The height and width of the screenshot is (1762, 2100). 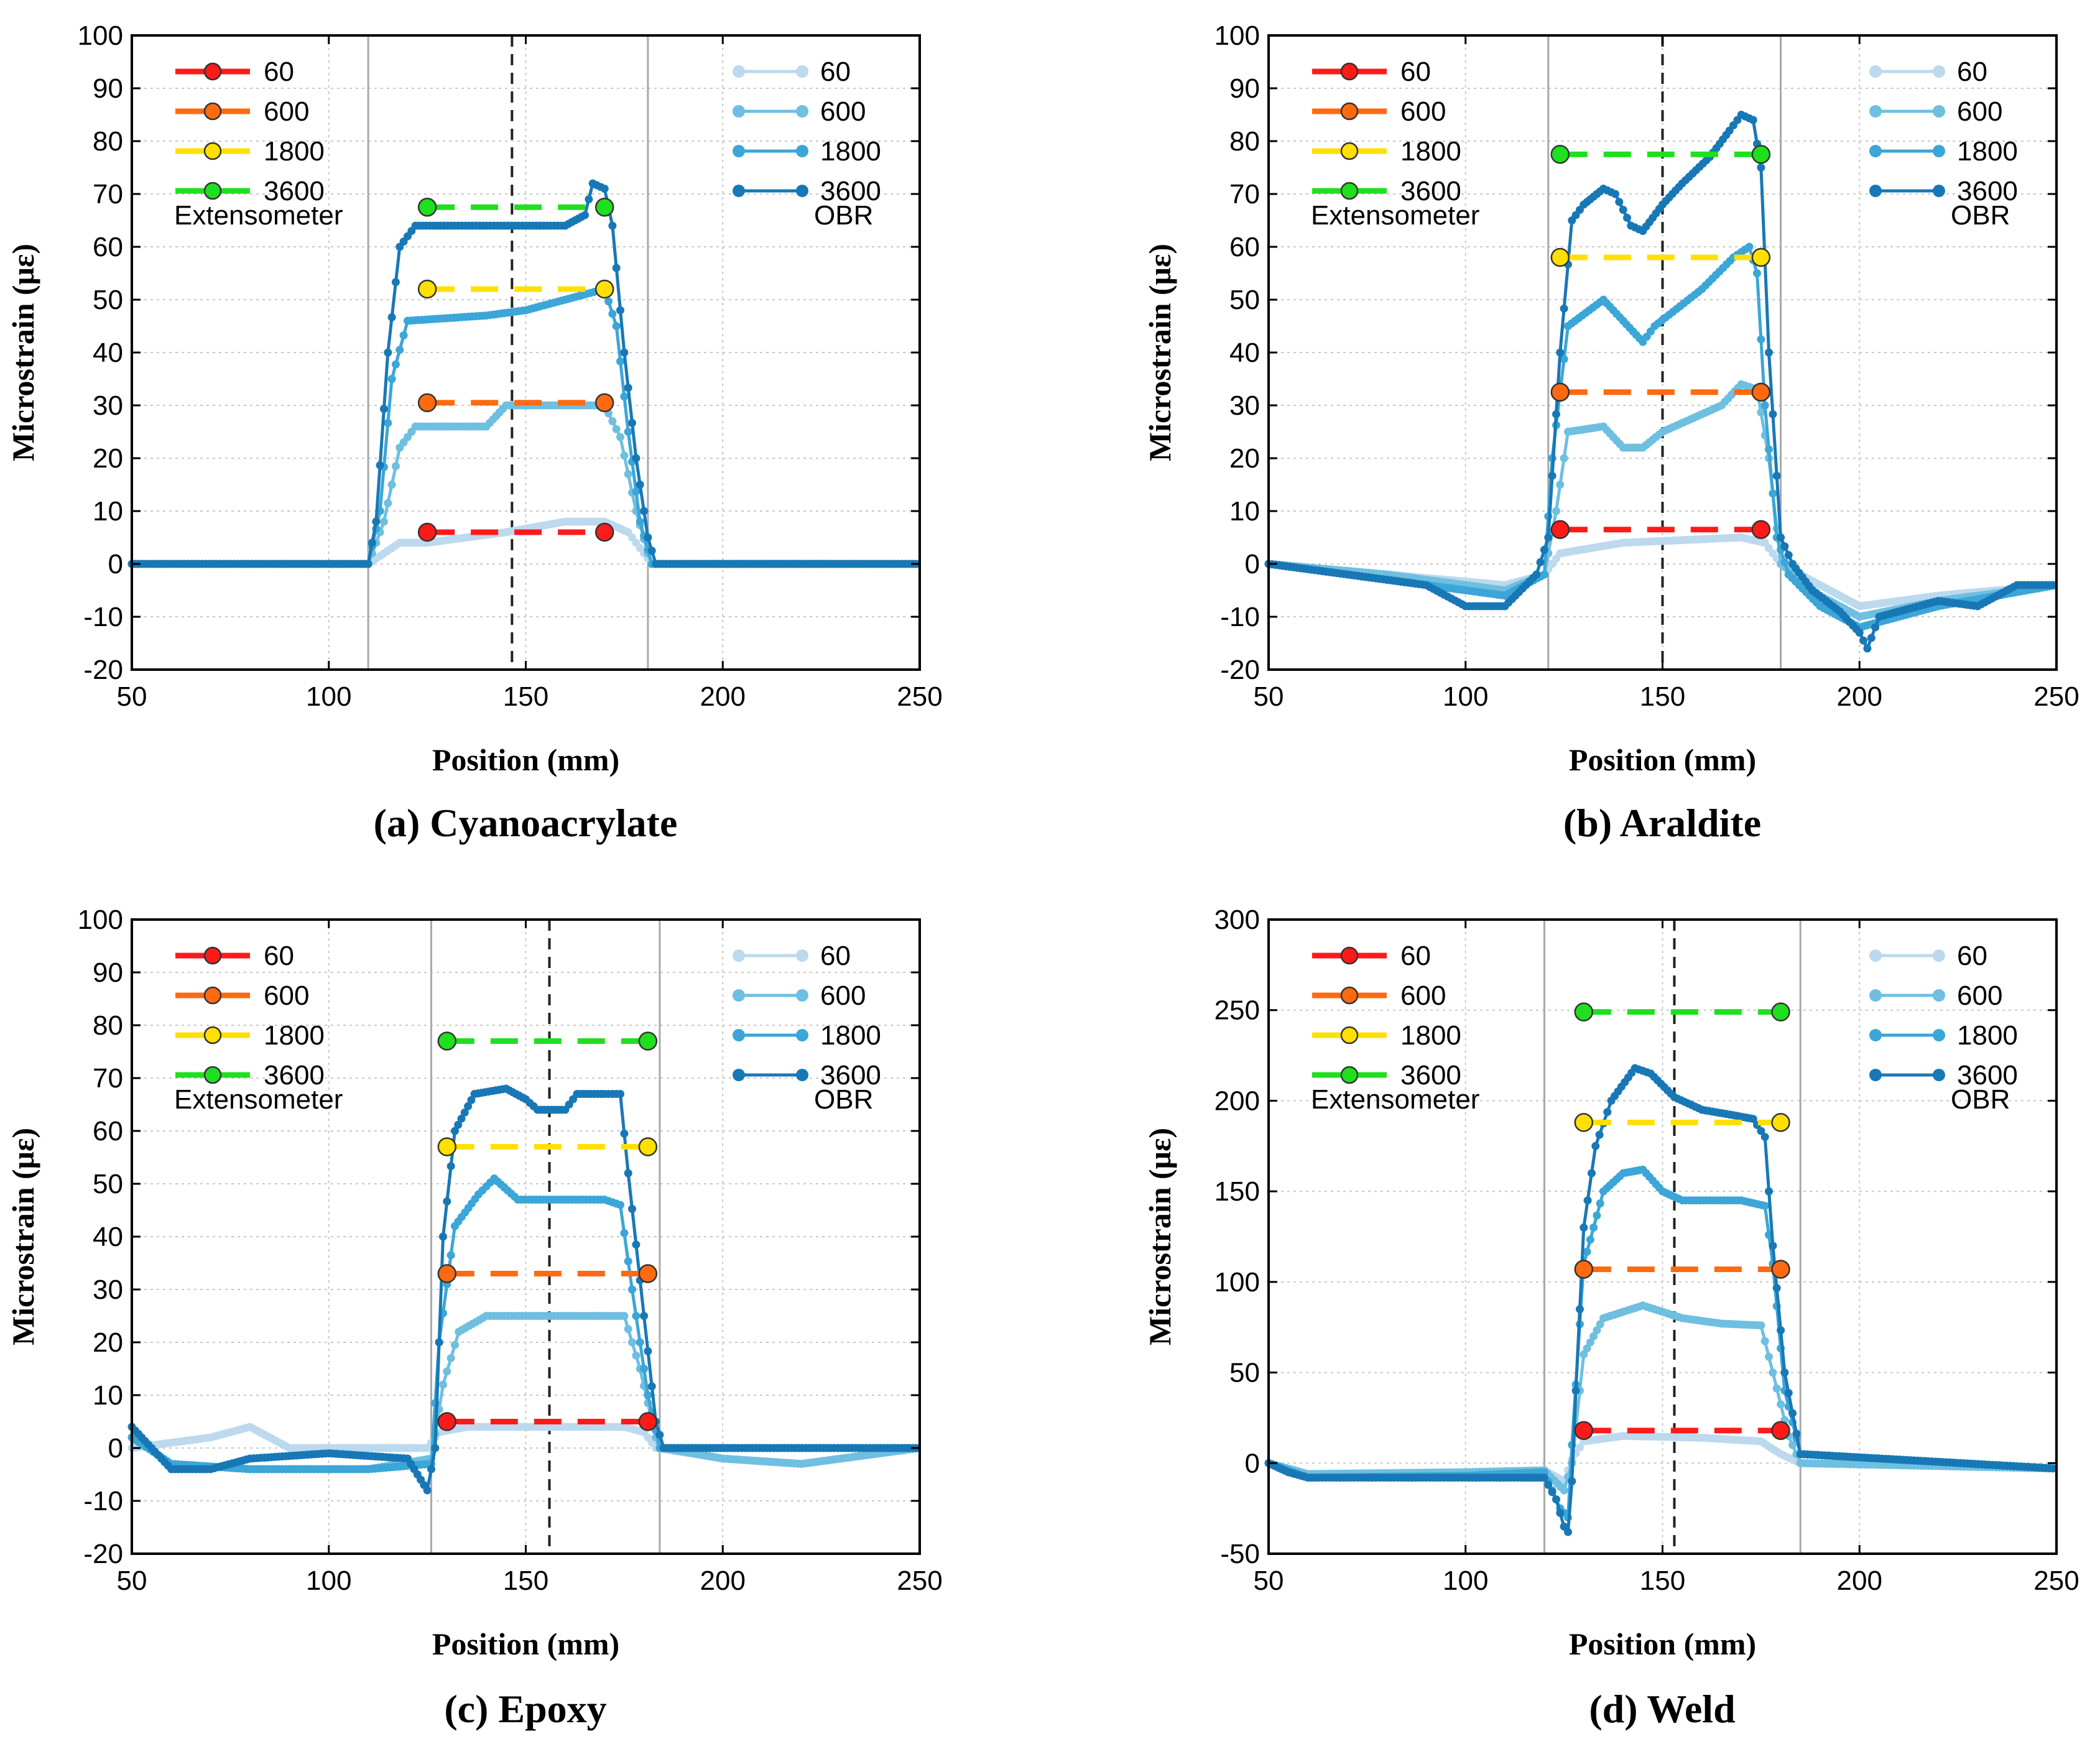 What do you see at coordinates (526, 823) in the screenshot?
I see `panel-caption: (a) Cyanoacrylate` at bounding box center [526, 823].